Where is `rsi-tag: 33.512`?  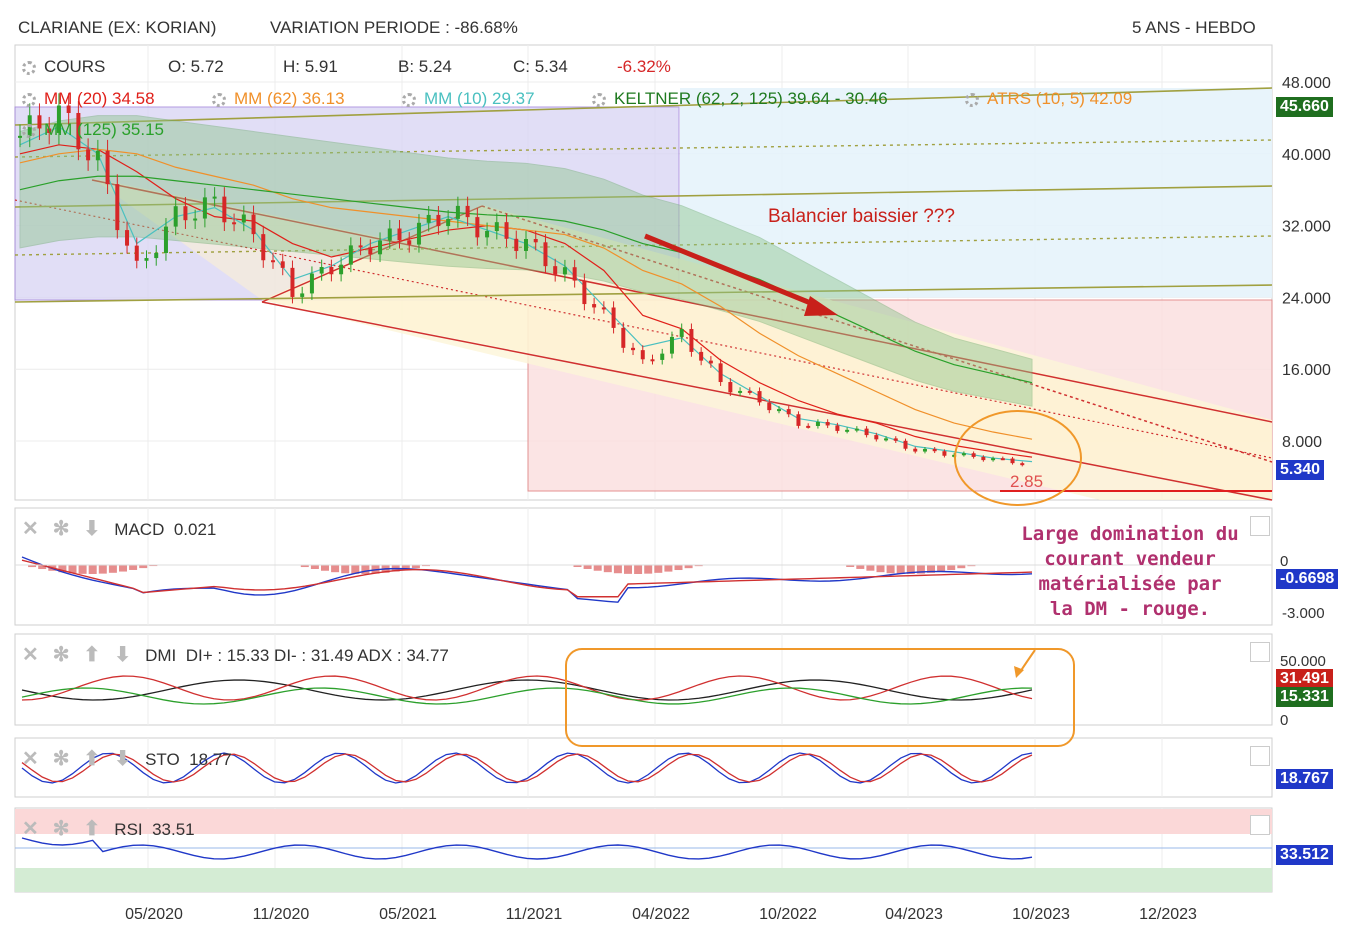 rsi-tag: 33.512 is located at coordinates (1304, 855).